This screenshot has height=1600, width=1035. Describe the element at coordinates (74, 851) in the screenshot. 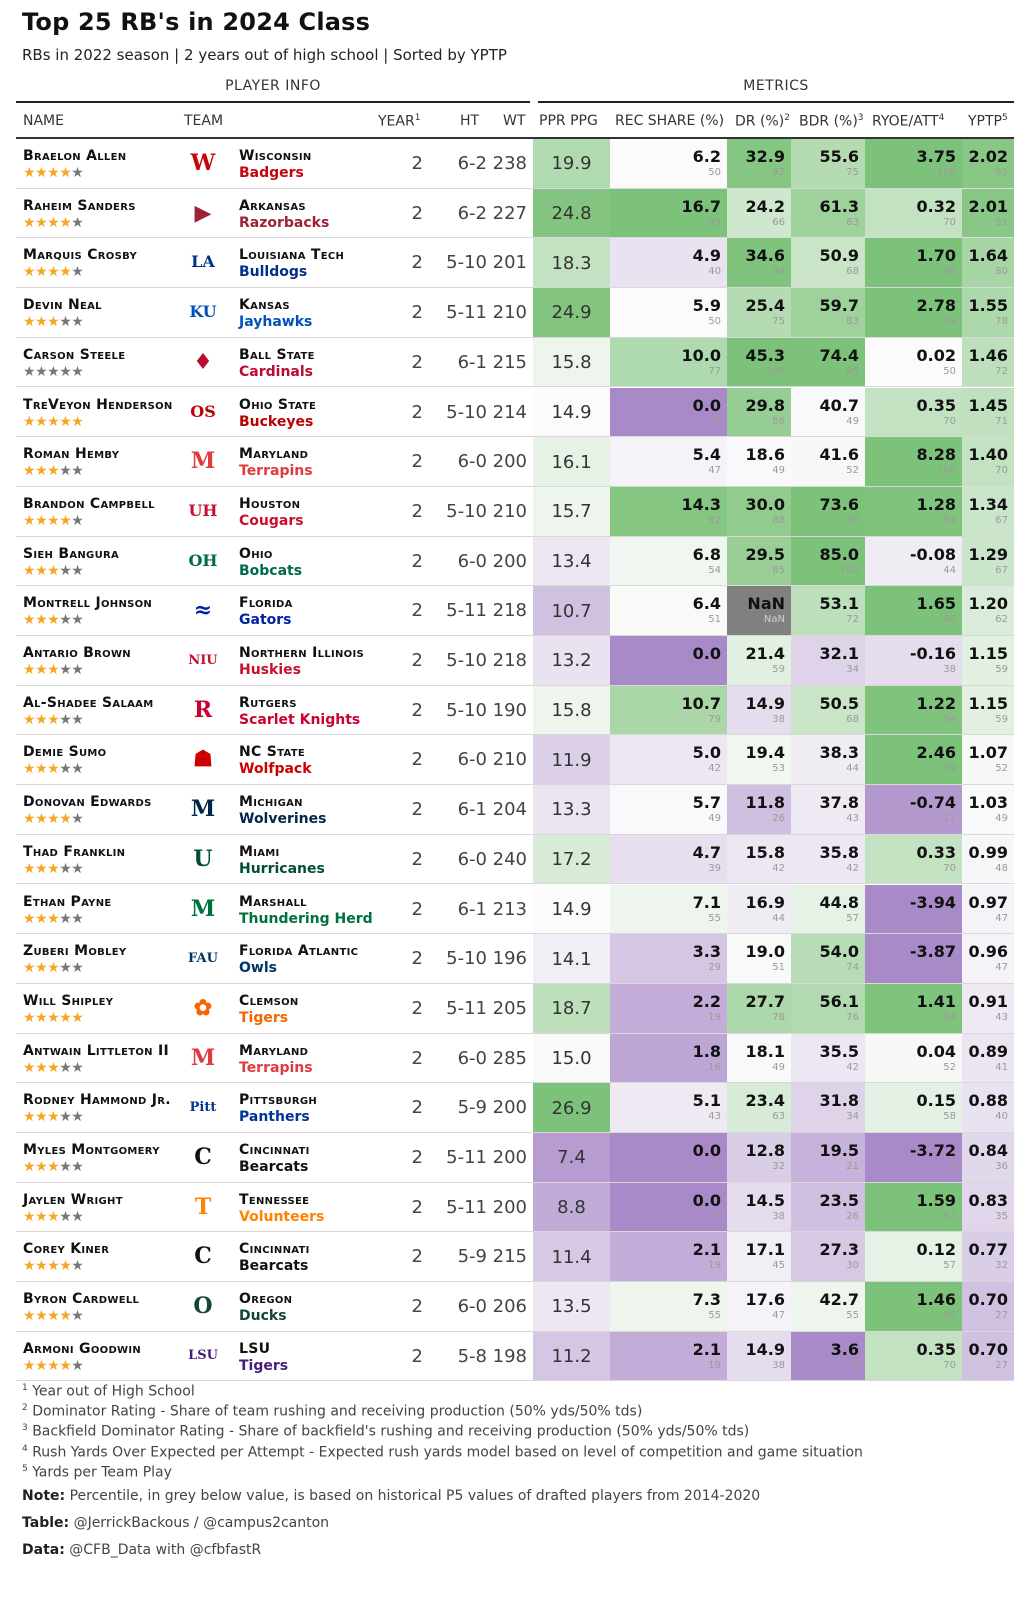

I see `player-name: Thad Franklin` at that location.